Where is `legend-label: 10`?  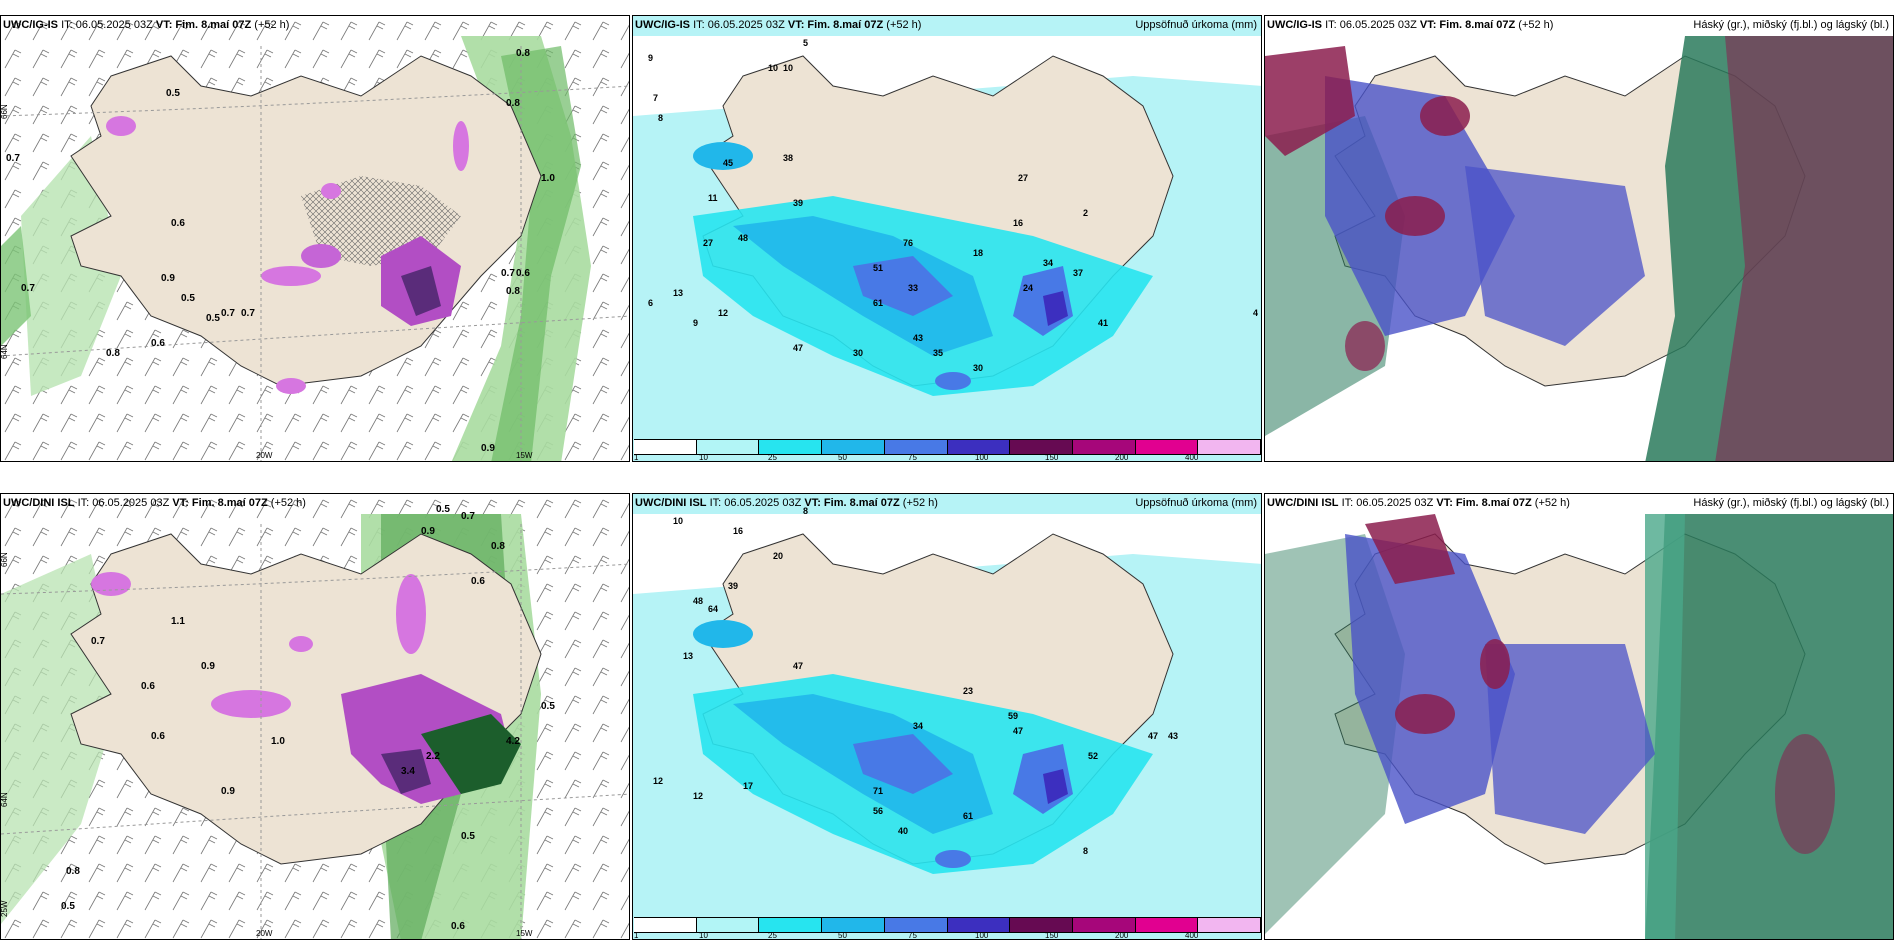
legend-label: 10 is located at coordinates (703, 935).